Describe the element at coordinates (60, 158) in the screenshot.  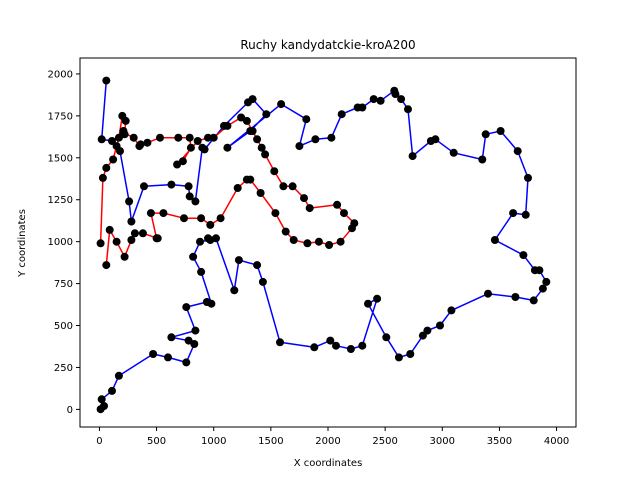
I see `y-tick-label: 1500` at that location.